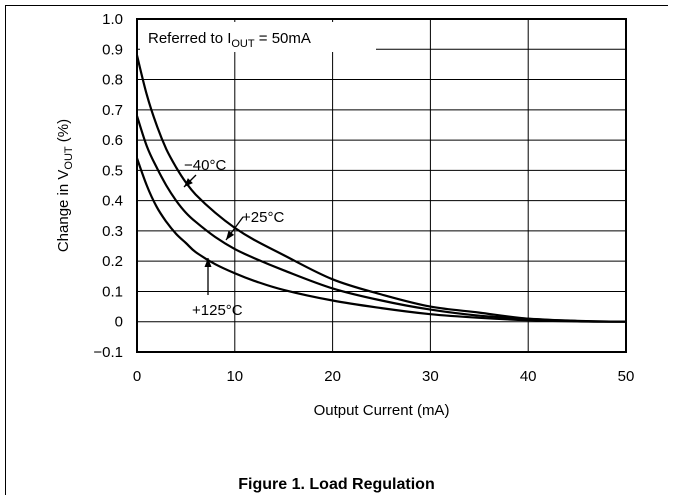  I want to click on y-tick-label: 0.6, so click(112, 140).